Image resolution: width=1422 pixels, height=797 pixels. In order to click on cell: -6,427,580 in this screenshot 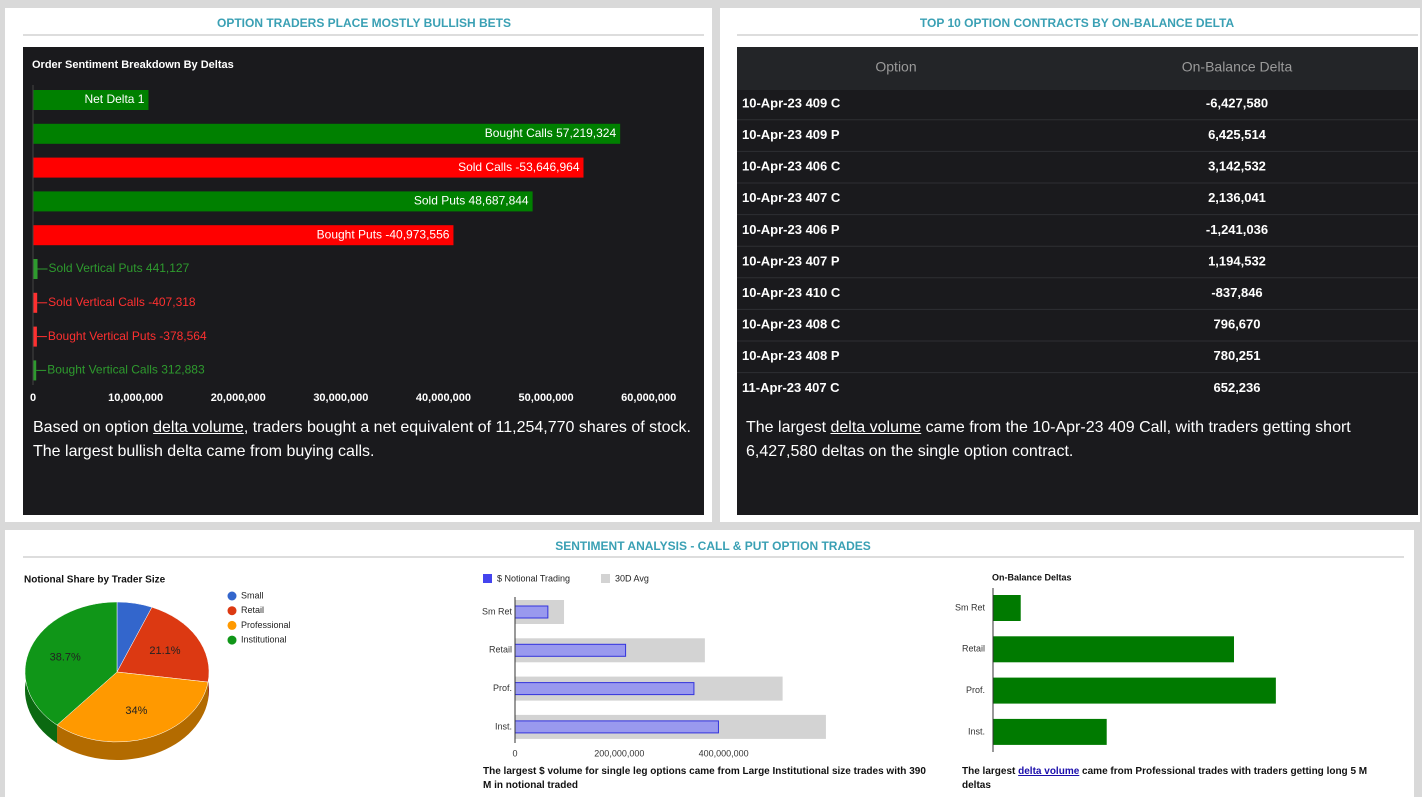, I will do `click(1237, 102)`.